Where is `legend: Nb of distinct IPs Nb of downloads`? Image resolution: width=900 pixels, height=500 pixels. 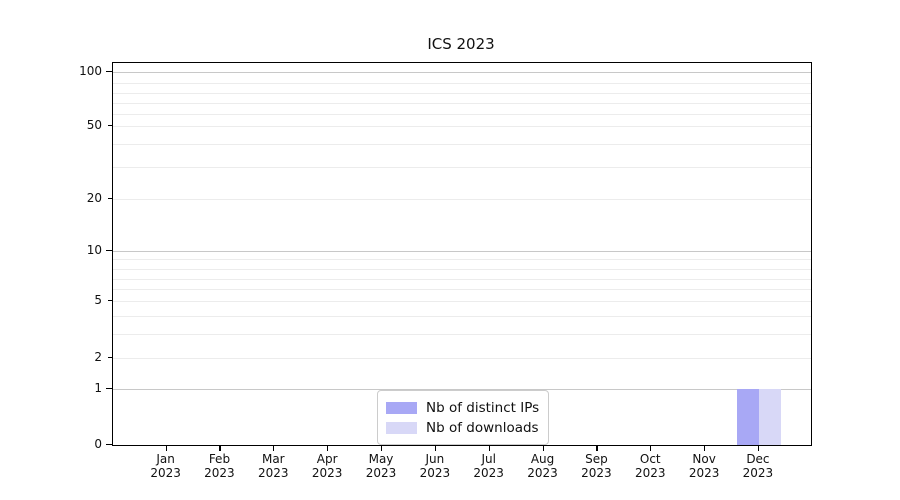 legend: Nb of distinct IPs Nb of downloads is located at coordinates (463, 417).